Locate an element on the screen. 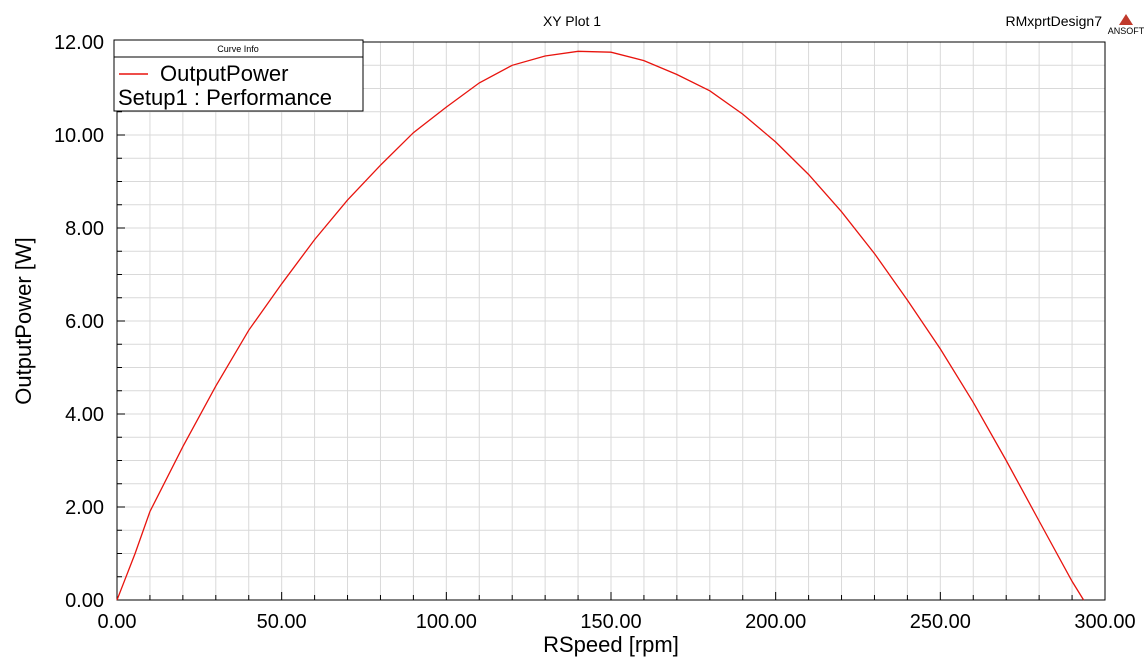  logo-triangle is located at coordinates (1126, 19).